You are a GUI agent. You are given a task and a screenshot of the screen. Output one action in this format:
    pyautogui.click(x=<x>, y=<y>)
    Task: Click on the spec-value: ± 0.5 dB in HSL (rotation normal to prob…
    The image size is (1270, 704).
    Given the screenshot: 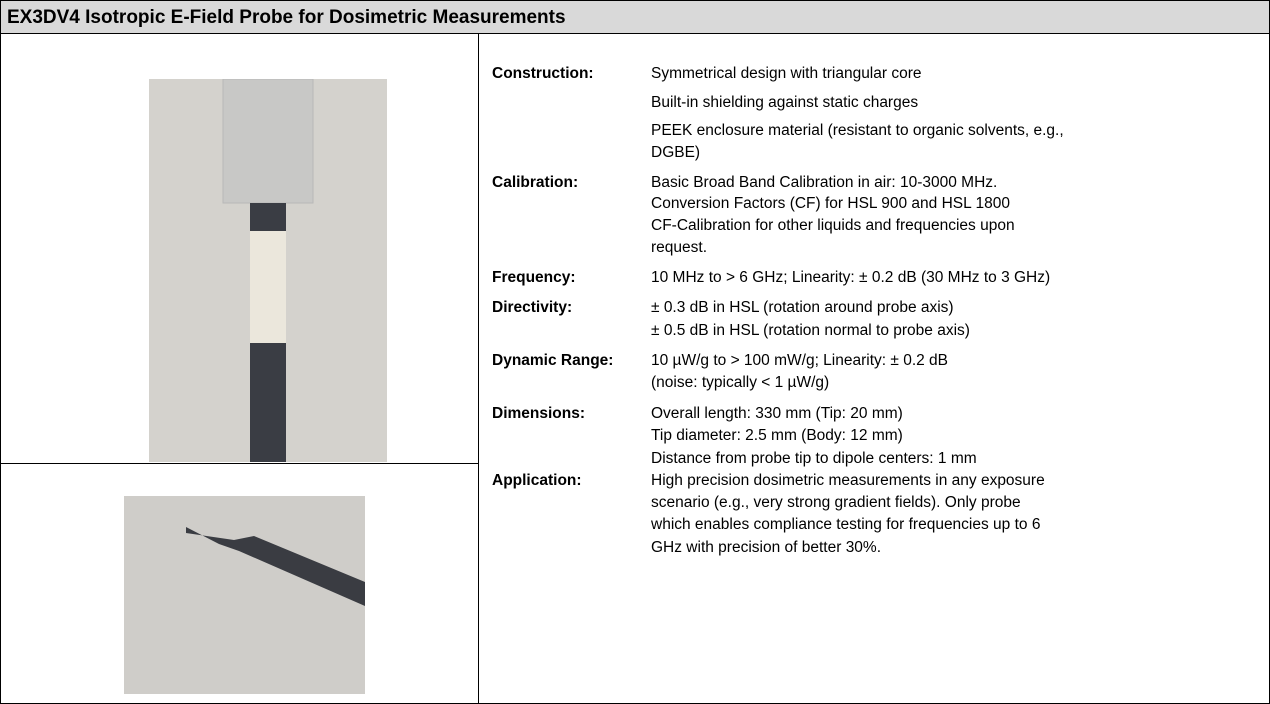 What is the action you would take?
    pyautogui.click(x=810, y=330)
    